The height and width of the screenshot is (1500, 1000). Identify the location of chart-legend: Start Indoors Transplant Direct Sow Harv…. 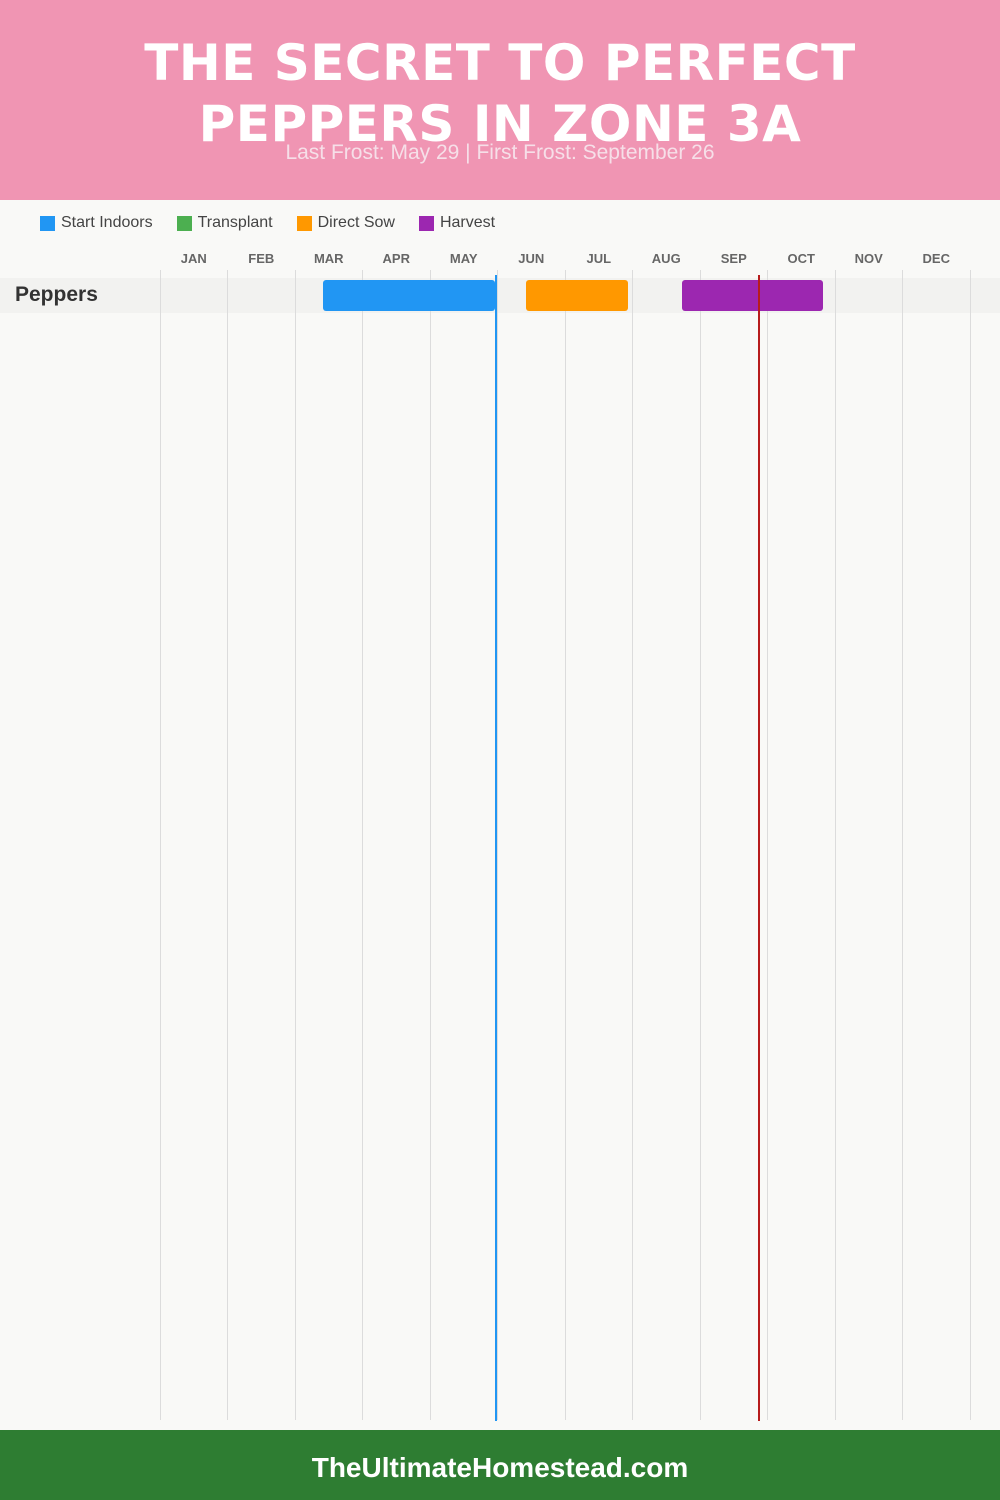
(267, 223).